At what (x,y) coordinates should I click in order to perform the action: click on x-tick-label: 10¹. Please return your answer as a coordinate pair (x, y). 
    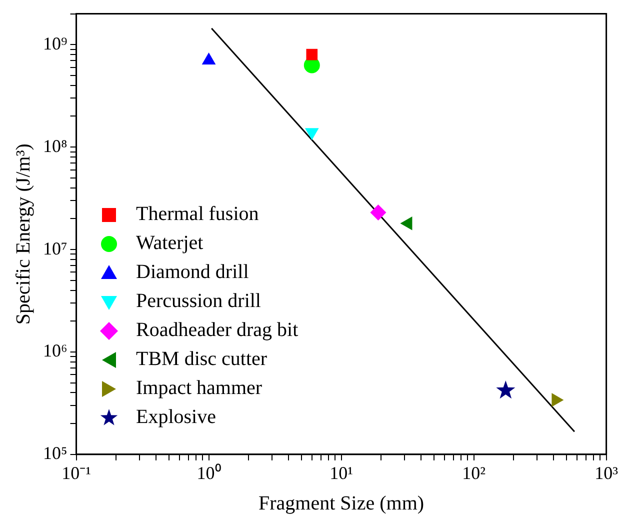
    Looking at the image, I should click on (341, 472).